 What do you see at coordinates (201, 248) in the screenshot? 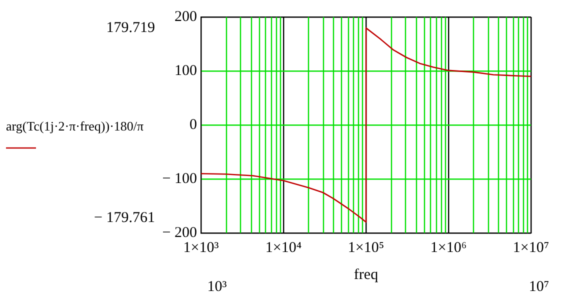
I see `x-tick-label: 1×10³` at bounding box center [201, 248].